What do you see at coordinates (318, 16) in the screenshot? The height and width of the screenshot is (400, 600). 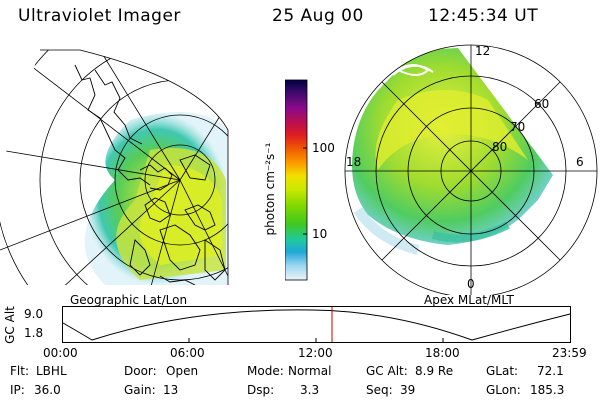 I see `observation-date: 25 Aug 00` at bounding box center [318, 16].